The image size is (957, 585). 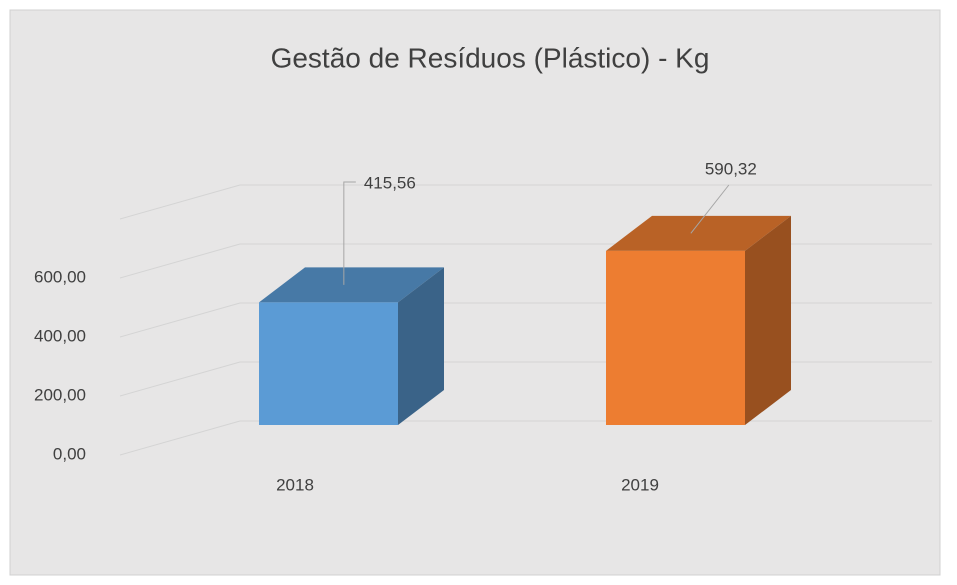 What do you see at coordinates (640, 484) in the screenshot?
I see `x-tick-label: 2019` at bounding box center [640, 484].